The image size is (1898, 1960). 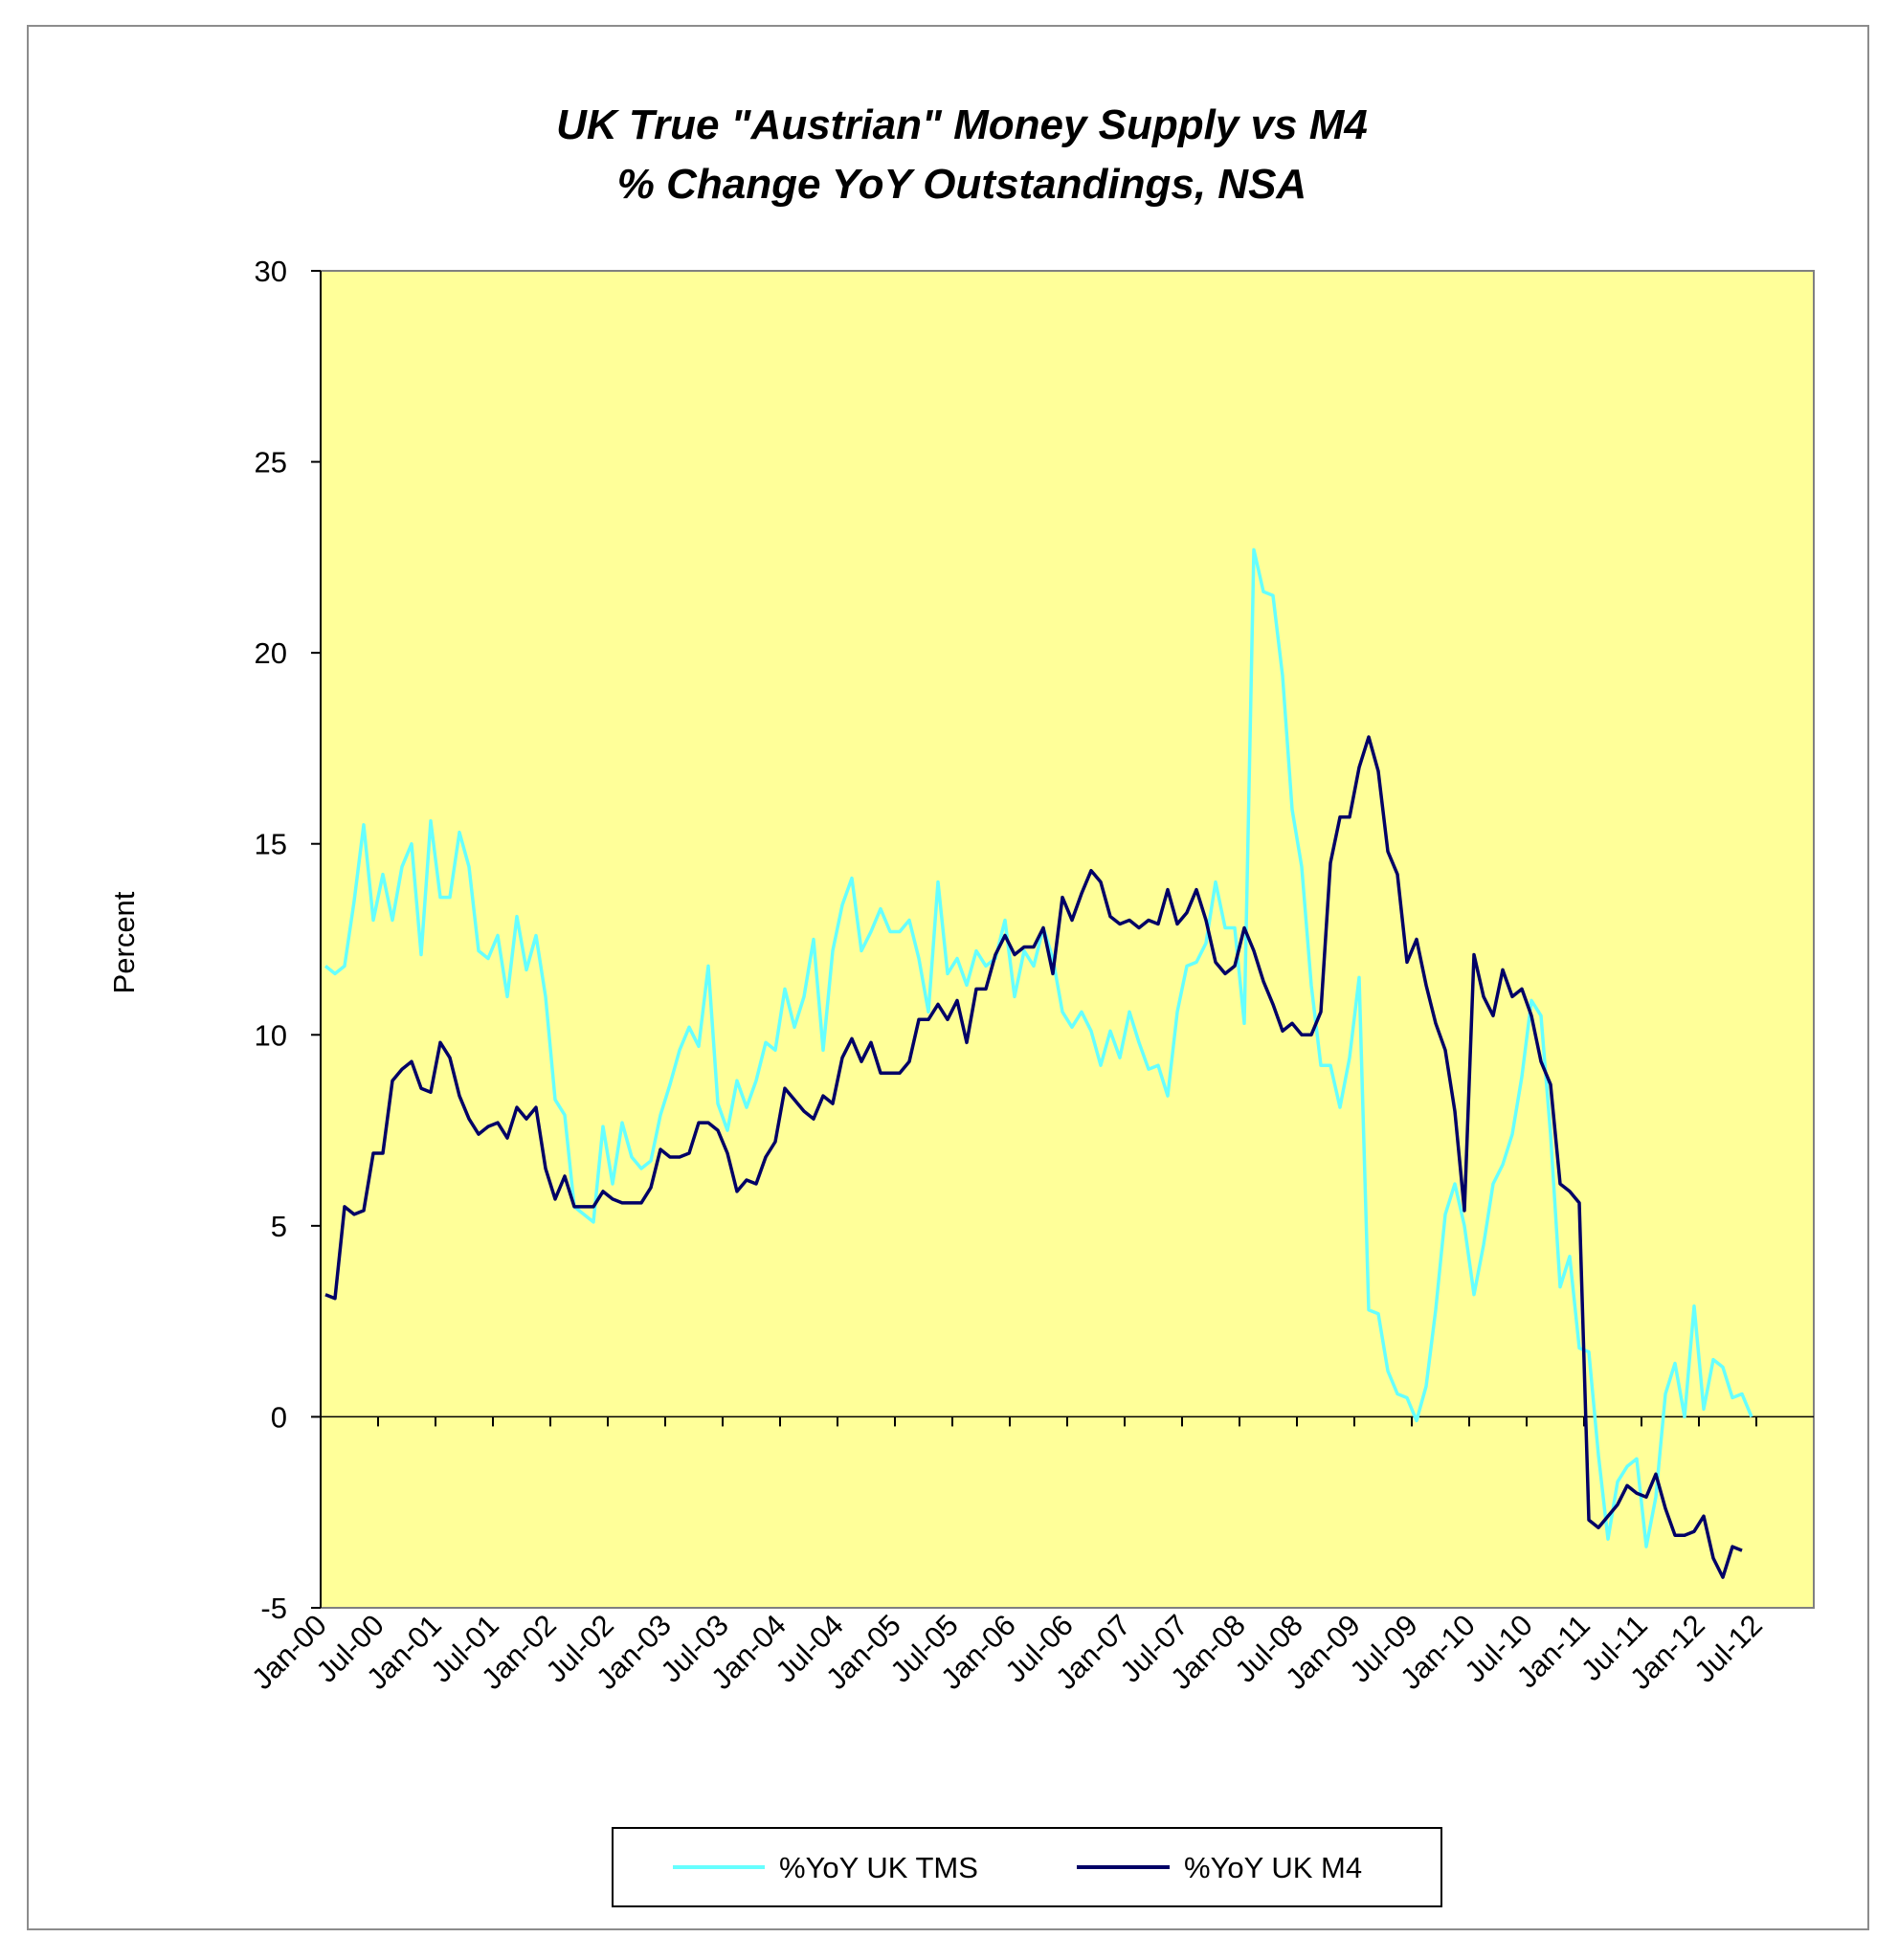 I want to click on y-axis-label: Percent, so click(x=124, y=942).